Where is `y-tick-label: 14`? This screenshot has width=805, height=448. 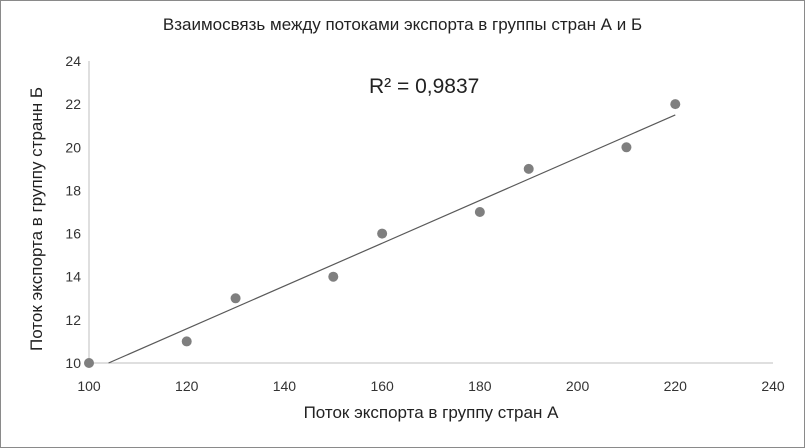
y-tick-label: 14 is located at coordinates (73, 277).